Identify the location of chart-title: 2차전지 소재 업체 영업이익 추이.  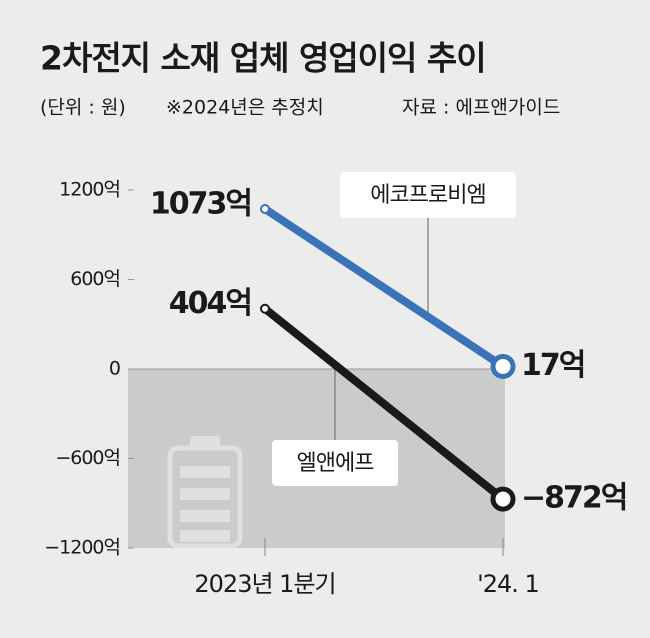
(263, 58).